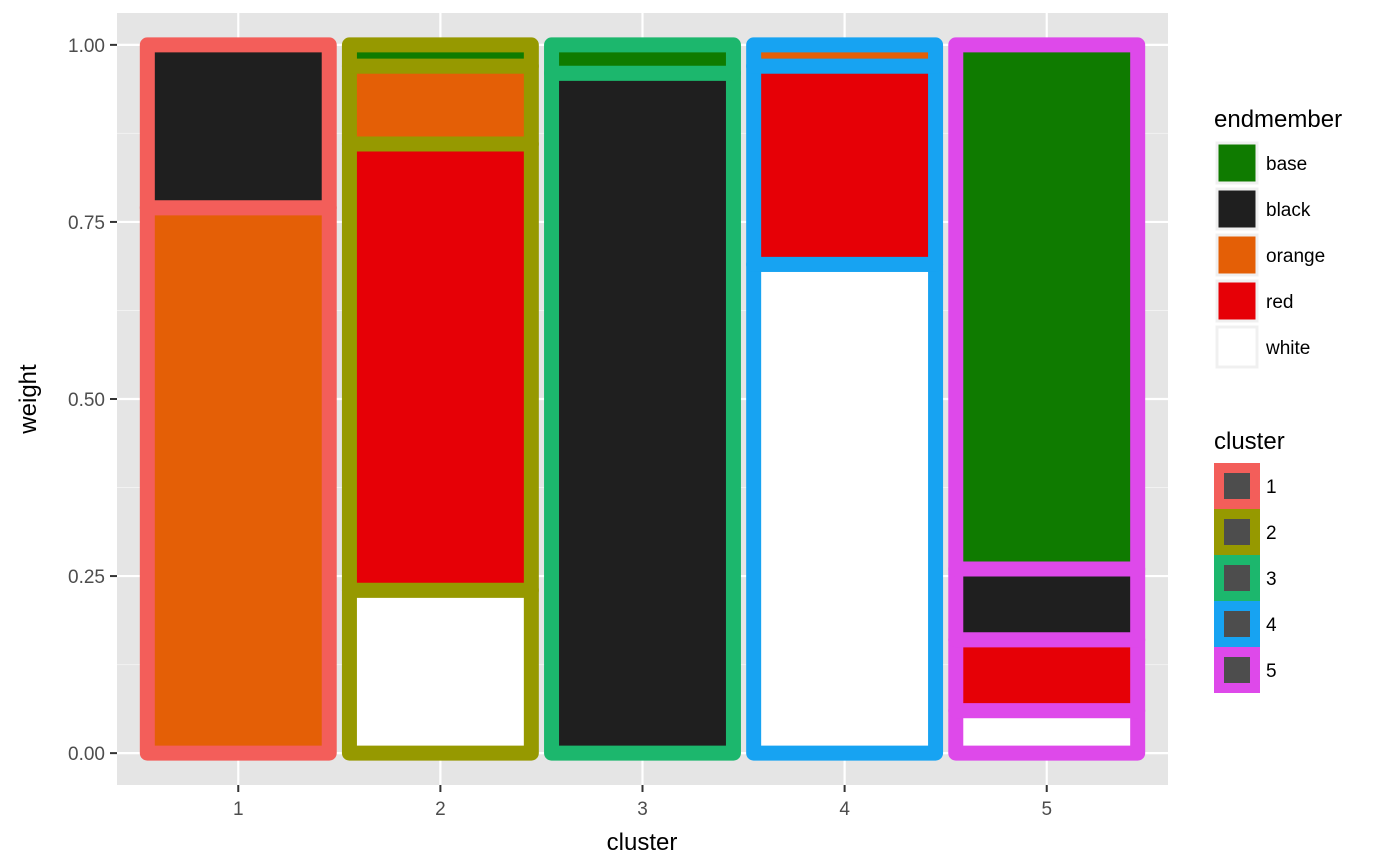 This screenshot has width=1400, height=865. I want to click on legend-label-cluster-3: 3, so click(1271, 579).